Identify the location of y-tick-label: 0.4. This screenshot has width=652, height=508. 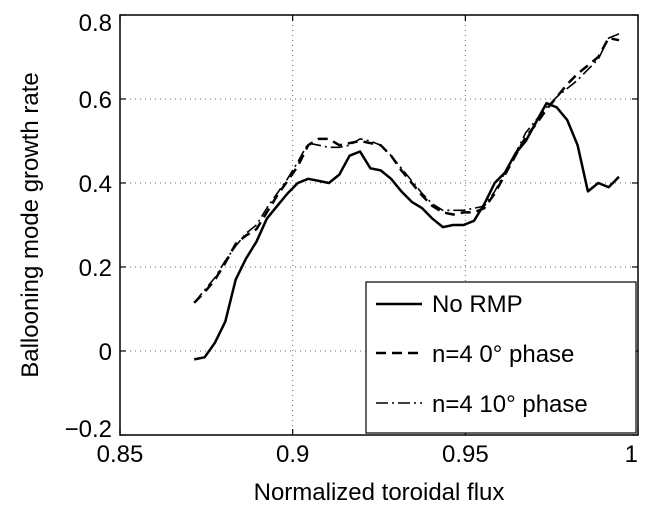
(95, 184).